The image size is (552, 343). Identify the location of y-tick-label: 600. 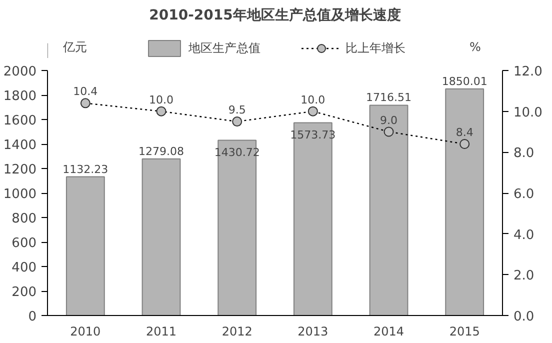
(24, 243).